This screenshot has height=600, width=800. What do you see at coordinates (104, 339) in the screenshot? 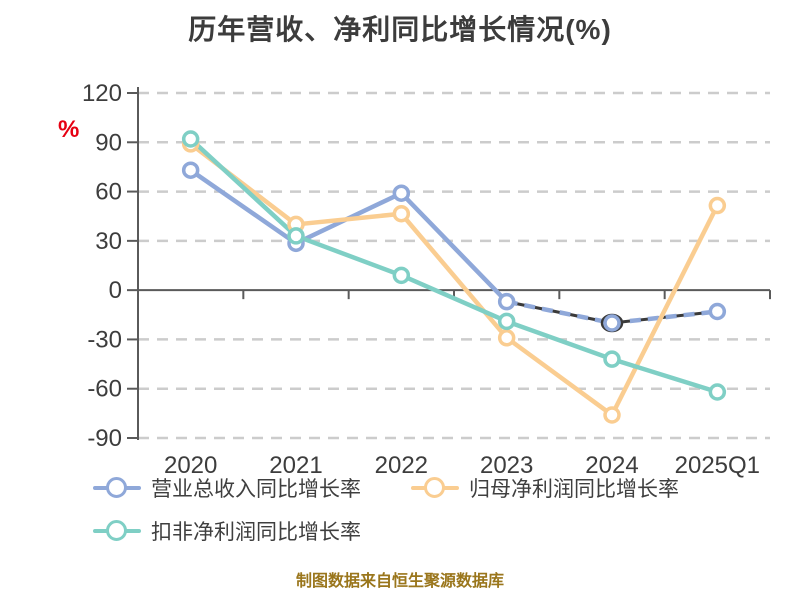
I see `y-tick-label: -30` at bounding box center [104, 339].